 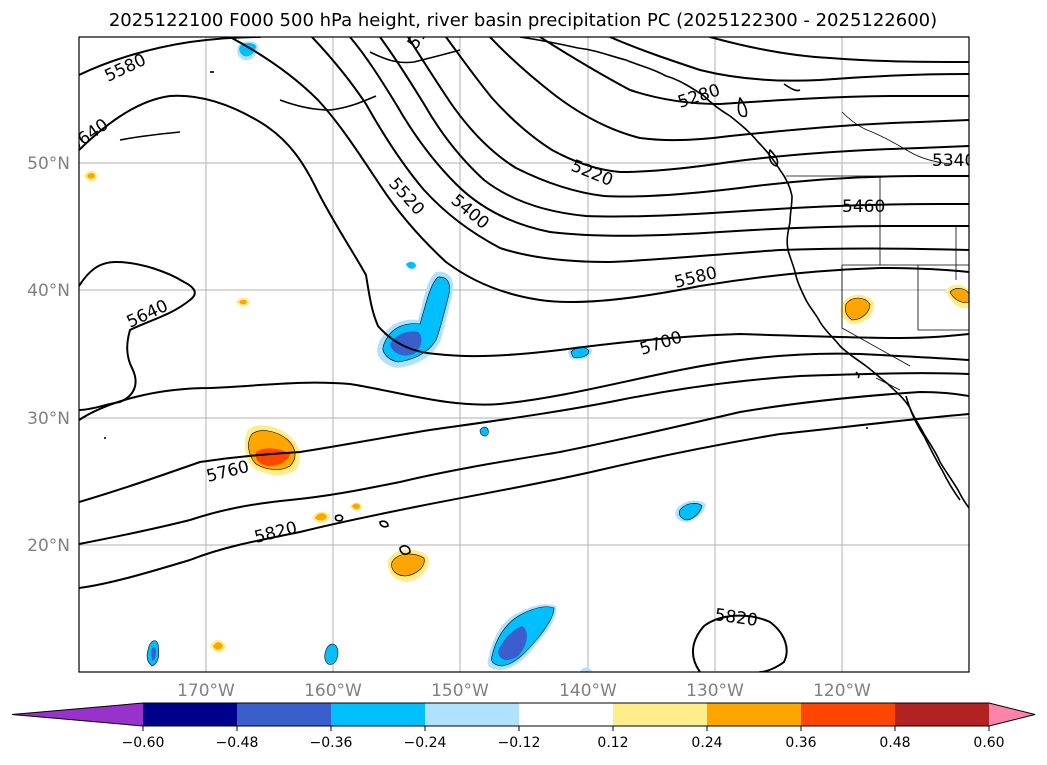 I want to click on colorbar-tick-label: −0.24, so click(x=425, y=743).